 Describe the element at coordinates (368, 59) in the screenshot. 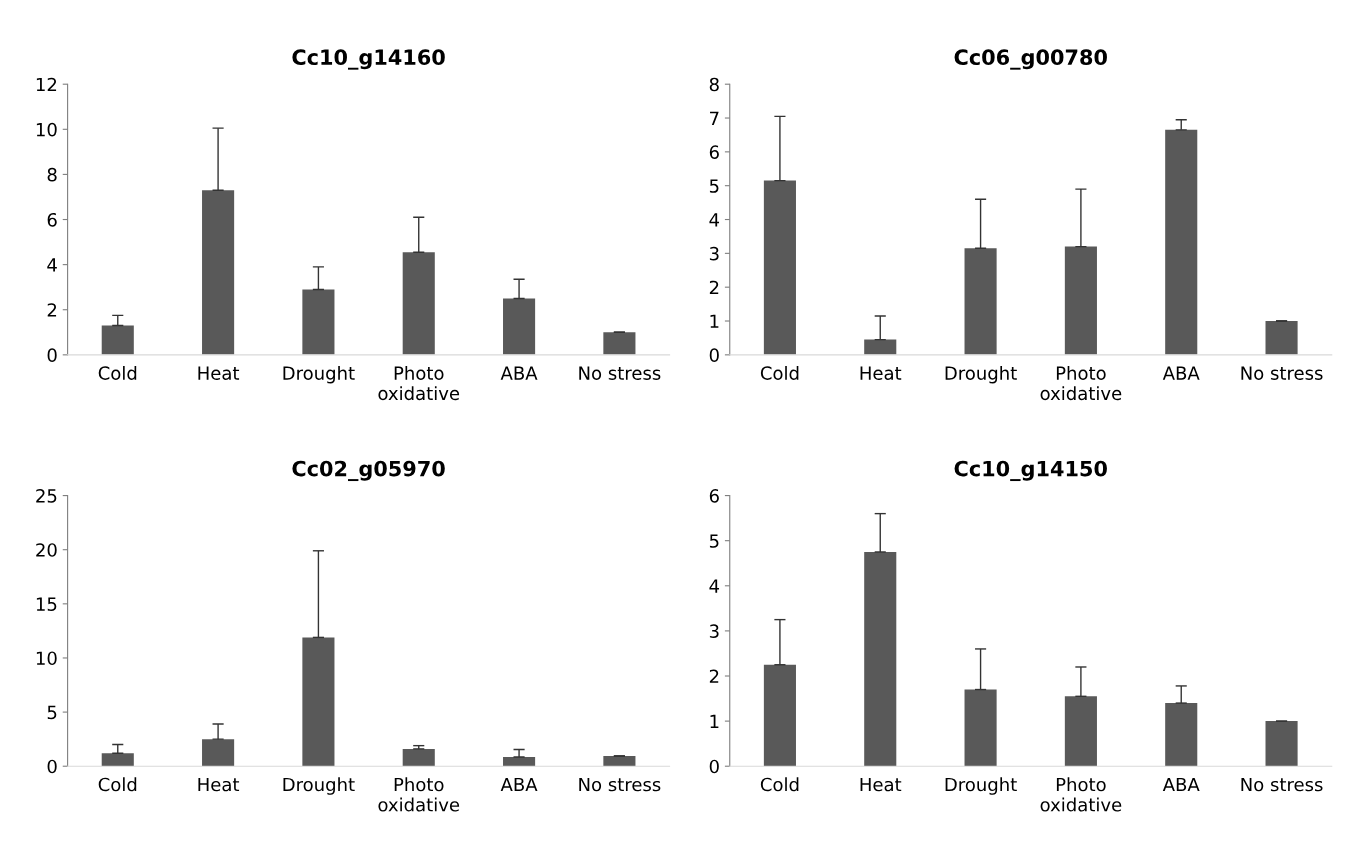

I see `chart-title: Cc10_g14160` at that location.